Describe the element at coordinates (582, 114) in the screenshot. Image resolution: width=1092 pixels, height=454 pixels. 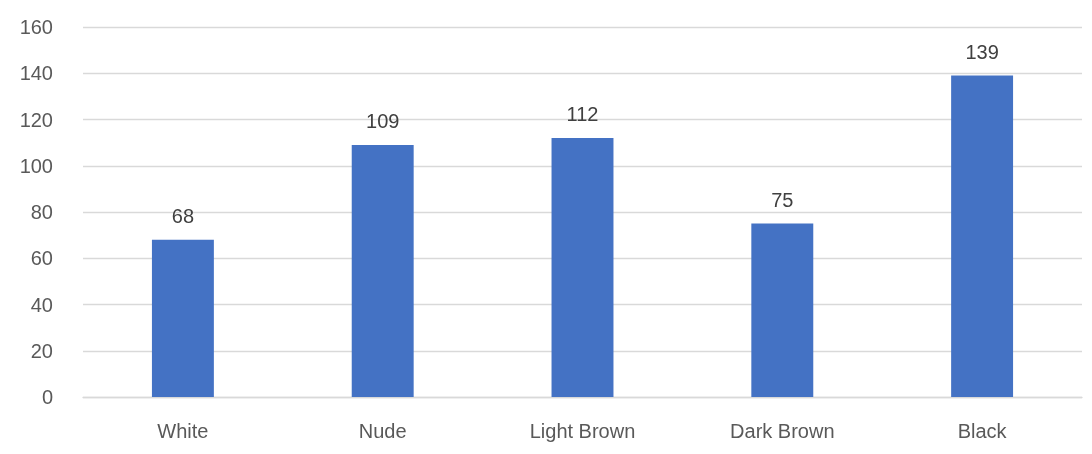
I see `data-label: 112` at that location.